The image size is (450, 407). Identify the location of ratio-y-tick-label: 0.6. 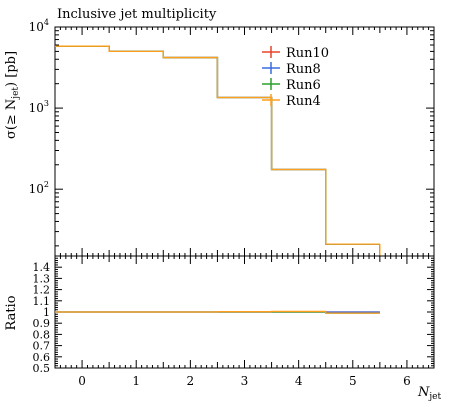
(42, 357).